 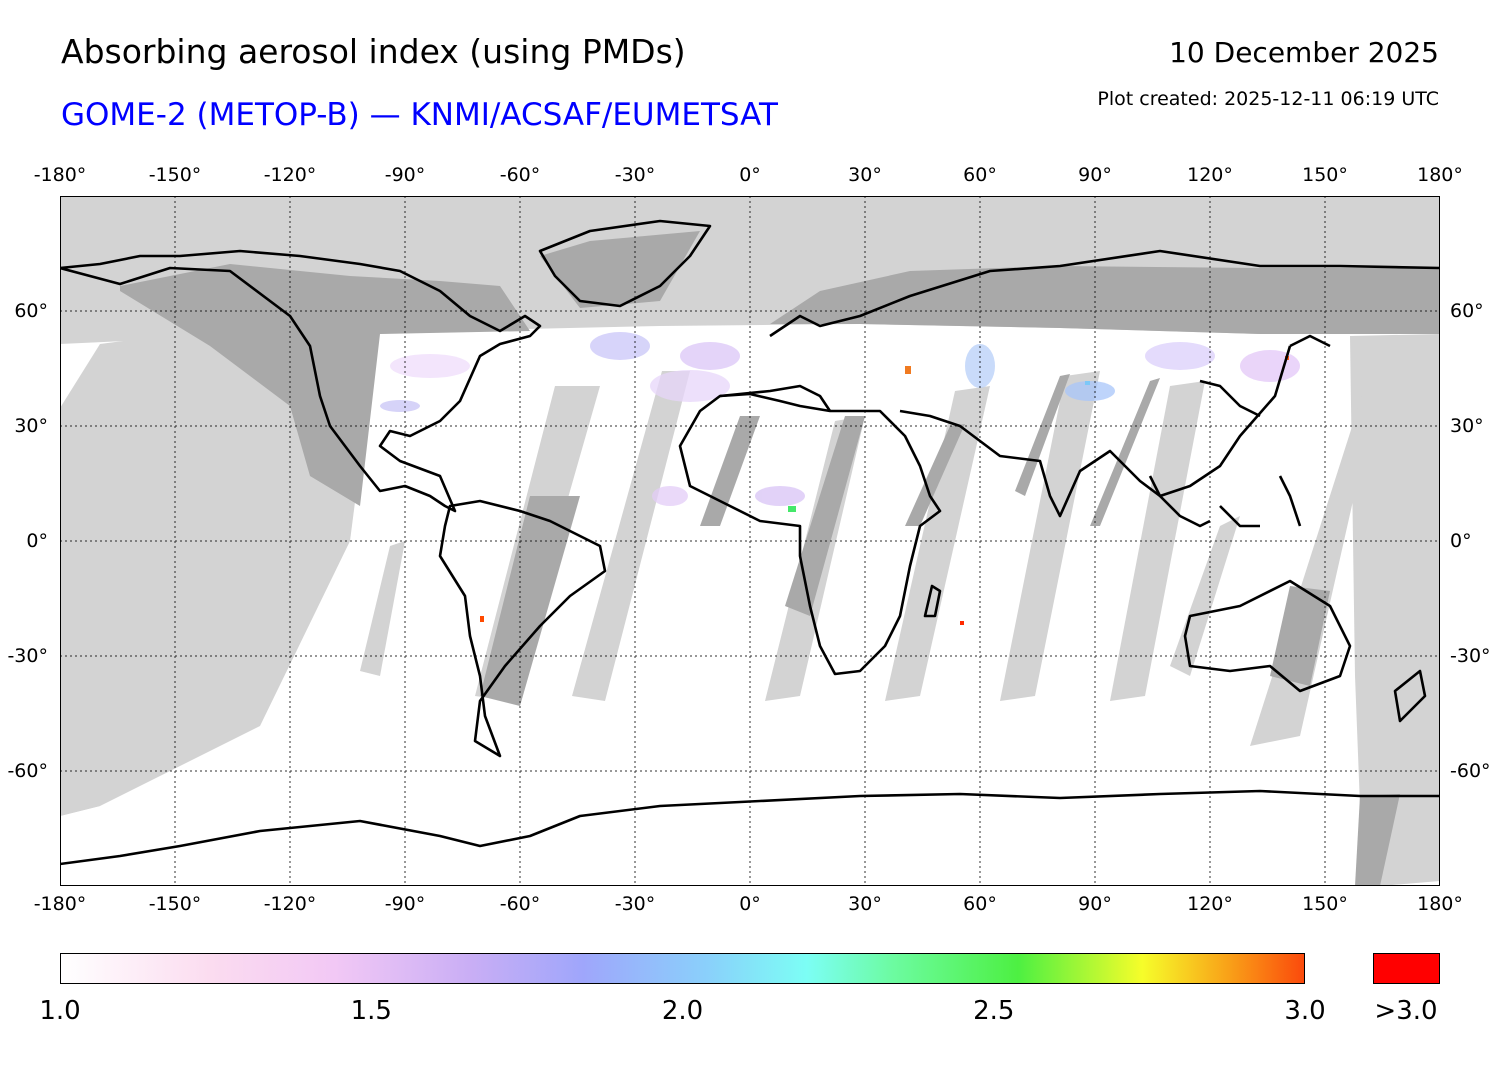 I want to click on lon-tick-label-bottom: 0°, so click(x=750, y=904).